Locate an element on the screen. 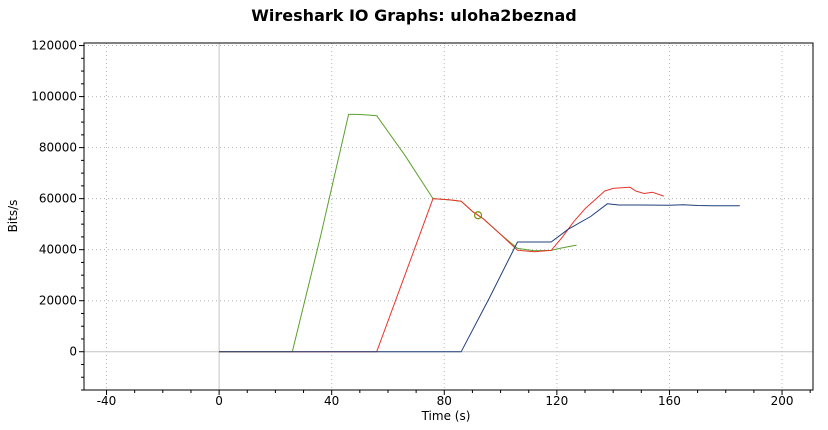 The height and width of the screenshot is (430, 828). x-tick-label: 80 is located at coordinates (444, 401).